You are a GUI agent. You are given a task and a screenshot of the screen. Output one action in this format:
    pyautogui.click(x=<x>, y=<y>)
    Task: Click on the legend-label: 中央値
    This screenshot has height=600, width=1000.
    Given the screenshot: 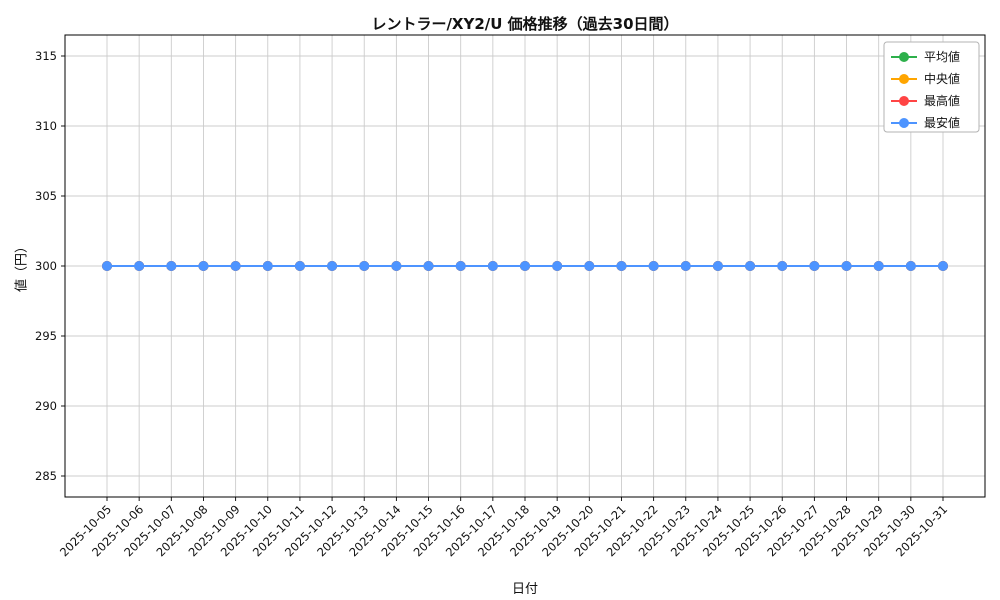 What is the action you would take?
    pyautogui.click(x=942, y=78)
    